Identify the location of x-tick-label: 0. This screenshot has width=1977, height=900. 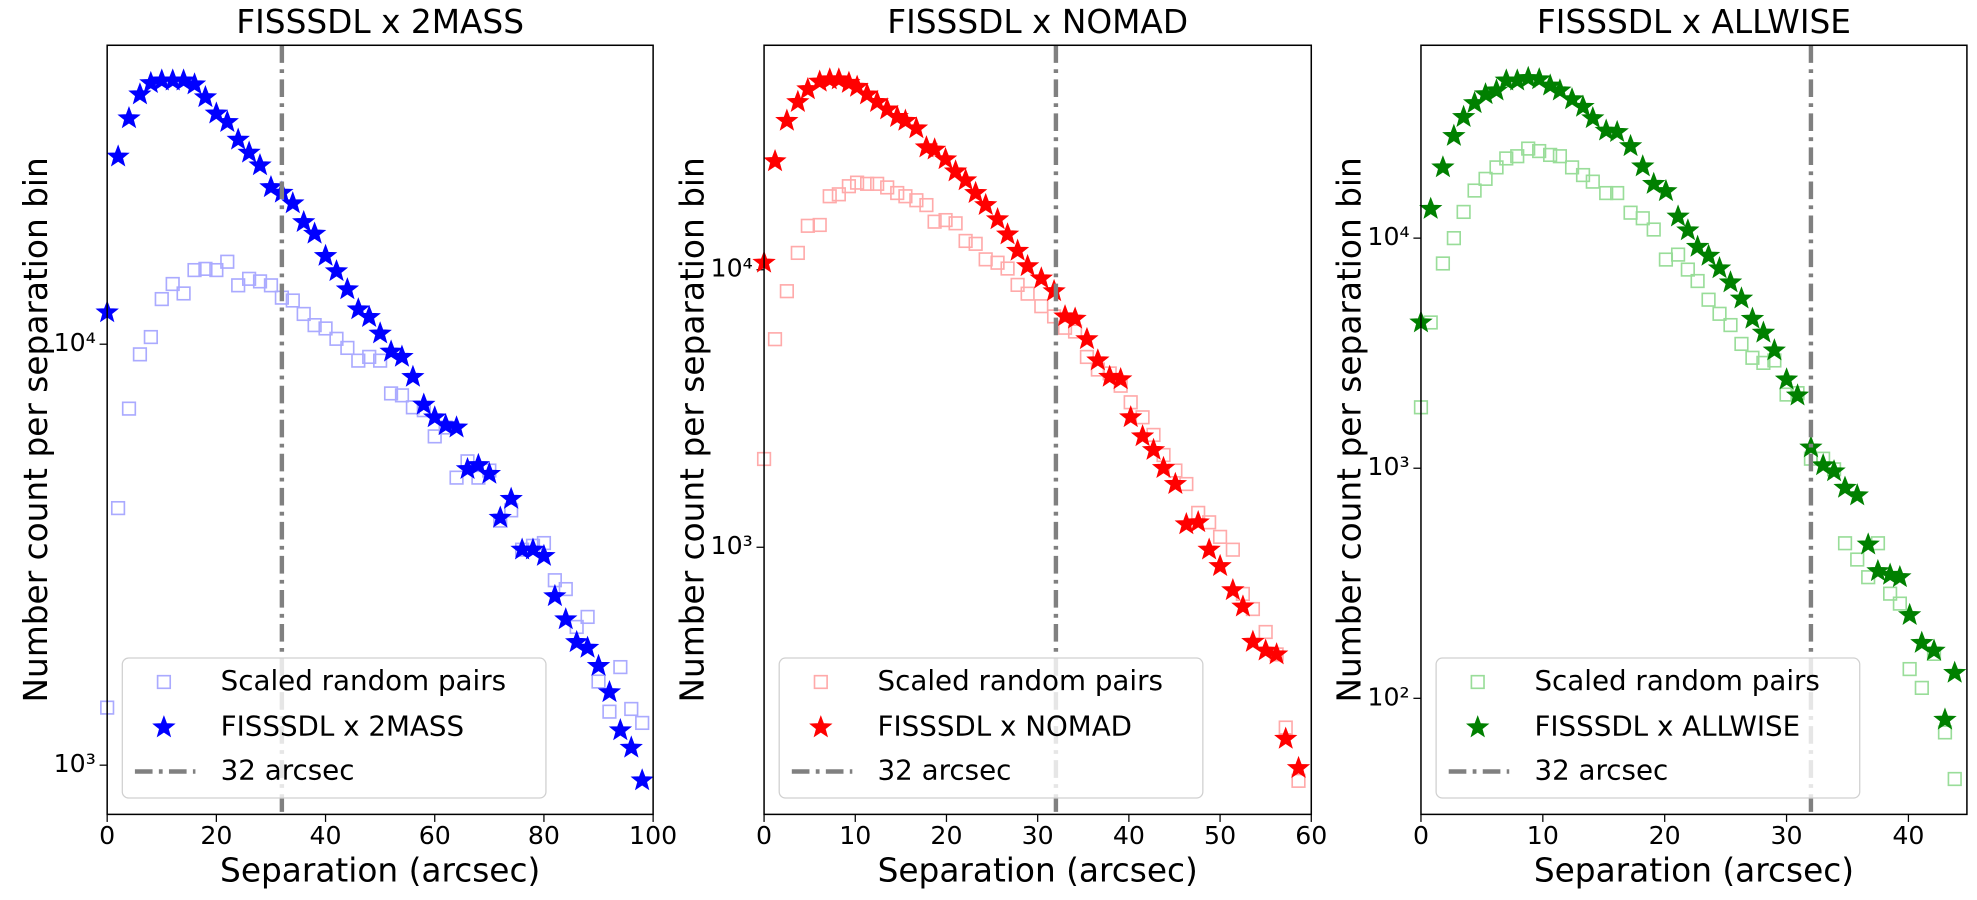
(764, 835).